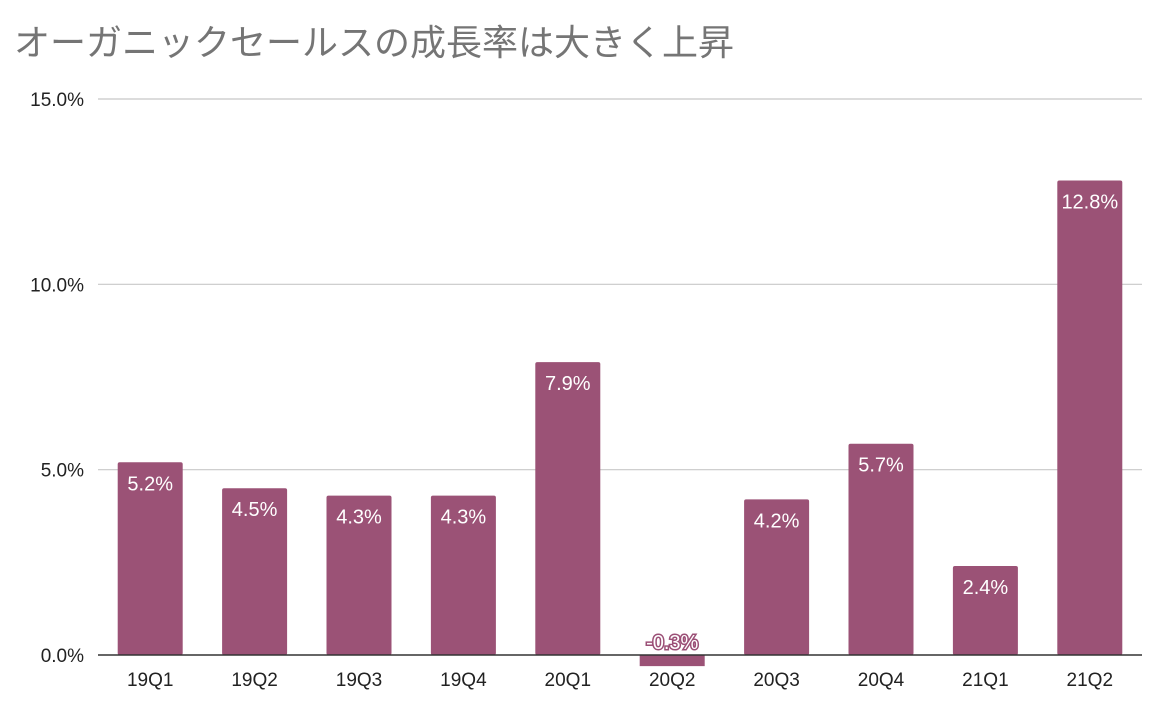 Image resolution: width=1162 pixels, height=704 pixels. I want to click on y-tick-label: 10.0%, so click(57, 285).